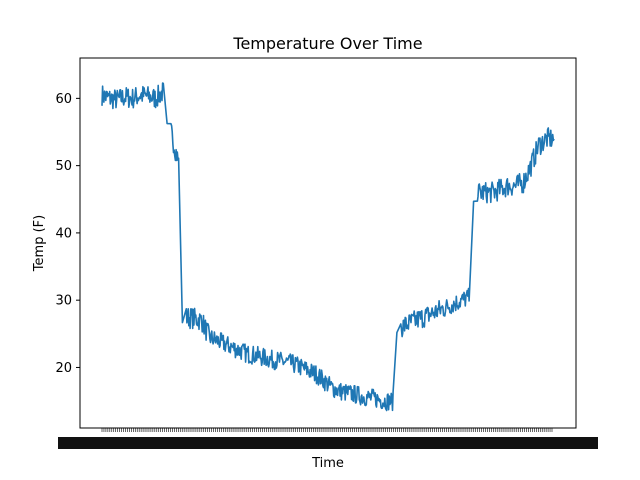 Image resolution: width=640 pixels, height=480 pixels. I want to click on y-tick-label: 20, so click(63, 368).